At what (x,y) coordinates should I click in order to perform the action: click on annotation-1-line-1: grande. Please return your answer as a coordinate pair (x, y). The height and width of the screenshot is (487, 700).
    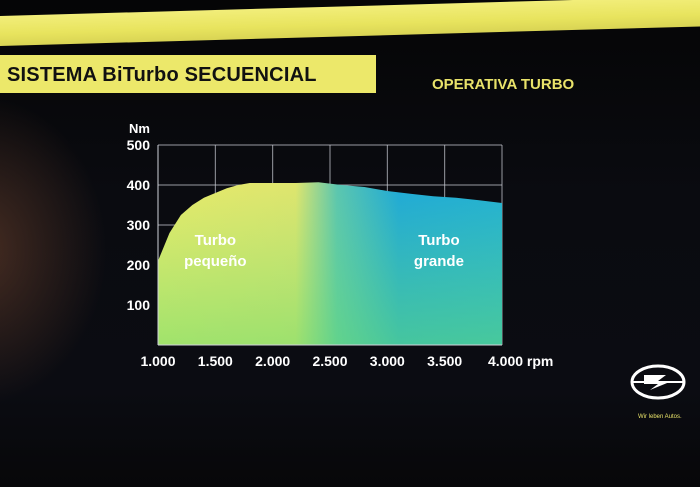
    Looking at the image, I should click on (439, 261).